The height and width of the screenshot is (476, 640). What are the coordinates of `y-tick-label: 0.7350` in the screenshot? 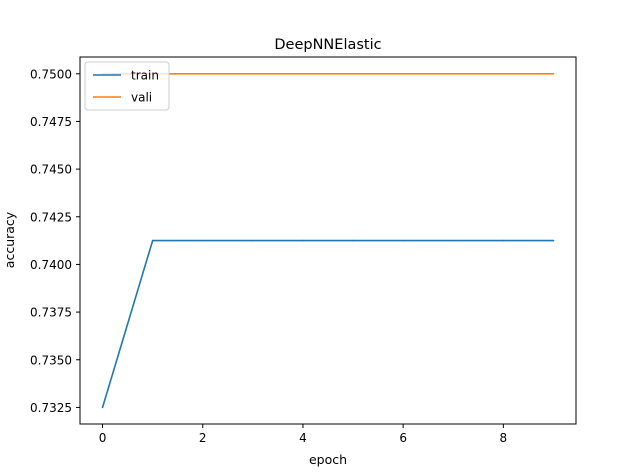 It's located at (51, 360).